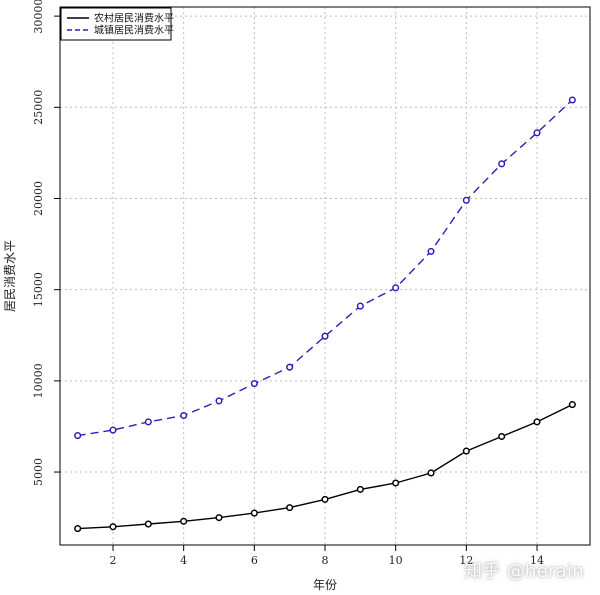 This screenshot has height=595, width=600. What do you see at coordinates (38, 17) in the screenshot?
I see `y-tick-label: 30000` at bounding box center [38, 17].